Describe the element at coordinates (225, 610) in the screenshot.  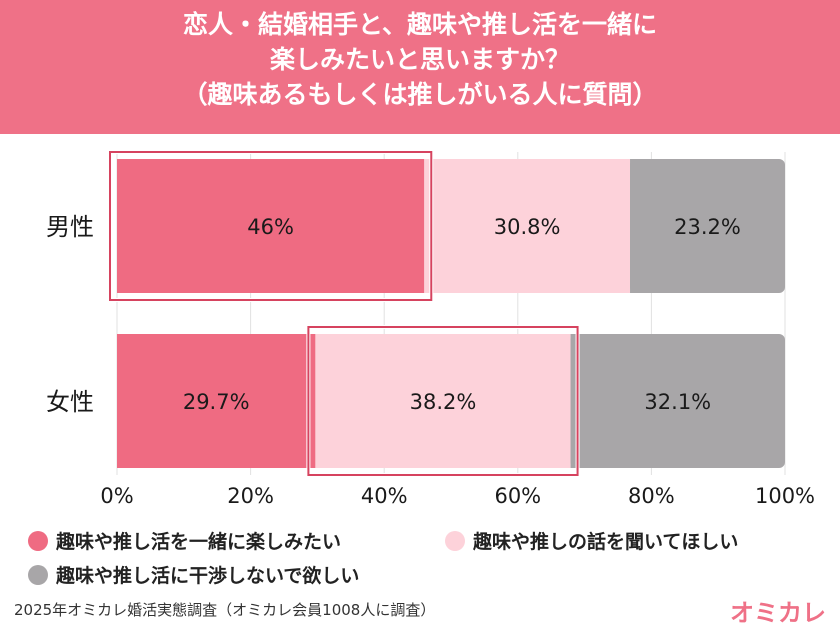
I see `survey-source-note: 2025年オミカレ婚活実態調査（オミカレ会員1008人に調査）` at that location.